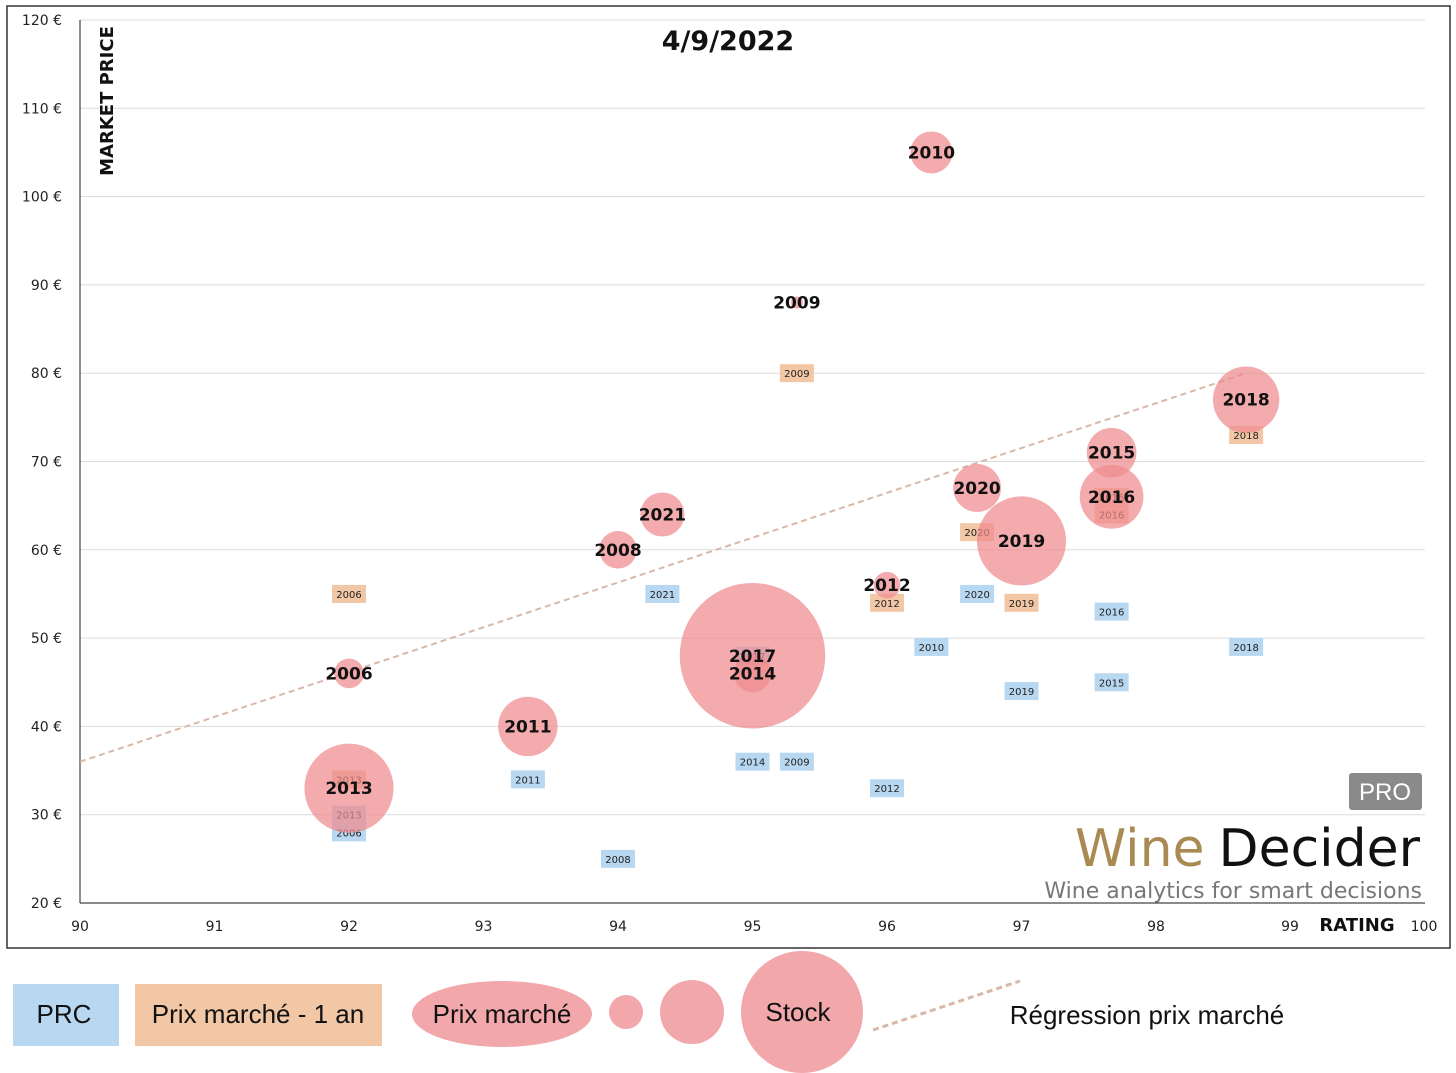 Image resolution: width=1456 pixels, height=1073 pixels. Describe the element at coordinates (692, 1012) in the screenshot. I see `legend-stock-medium` at that location.